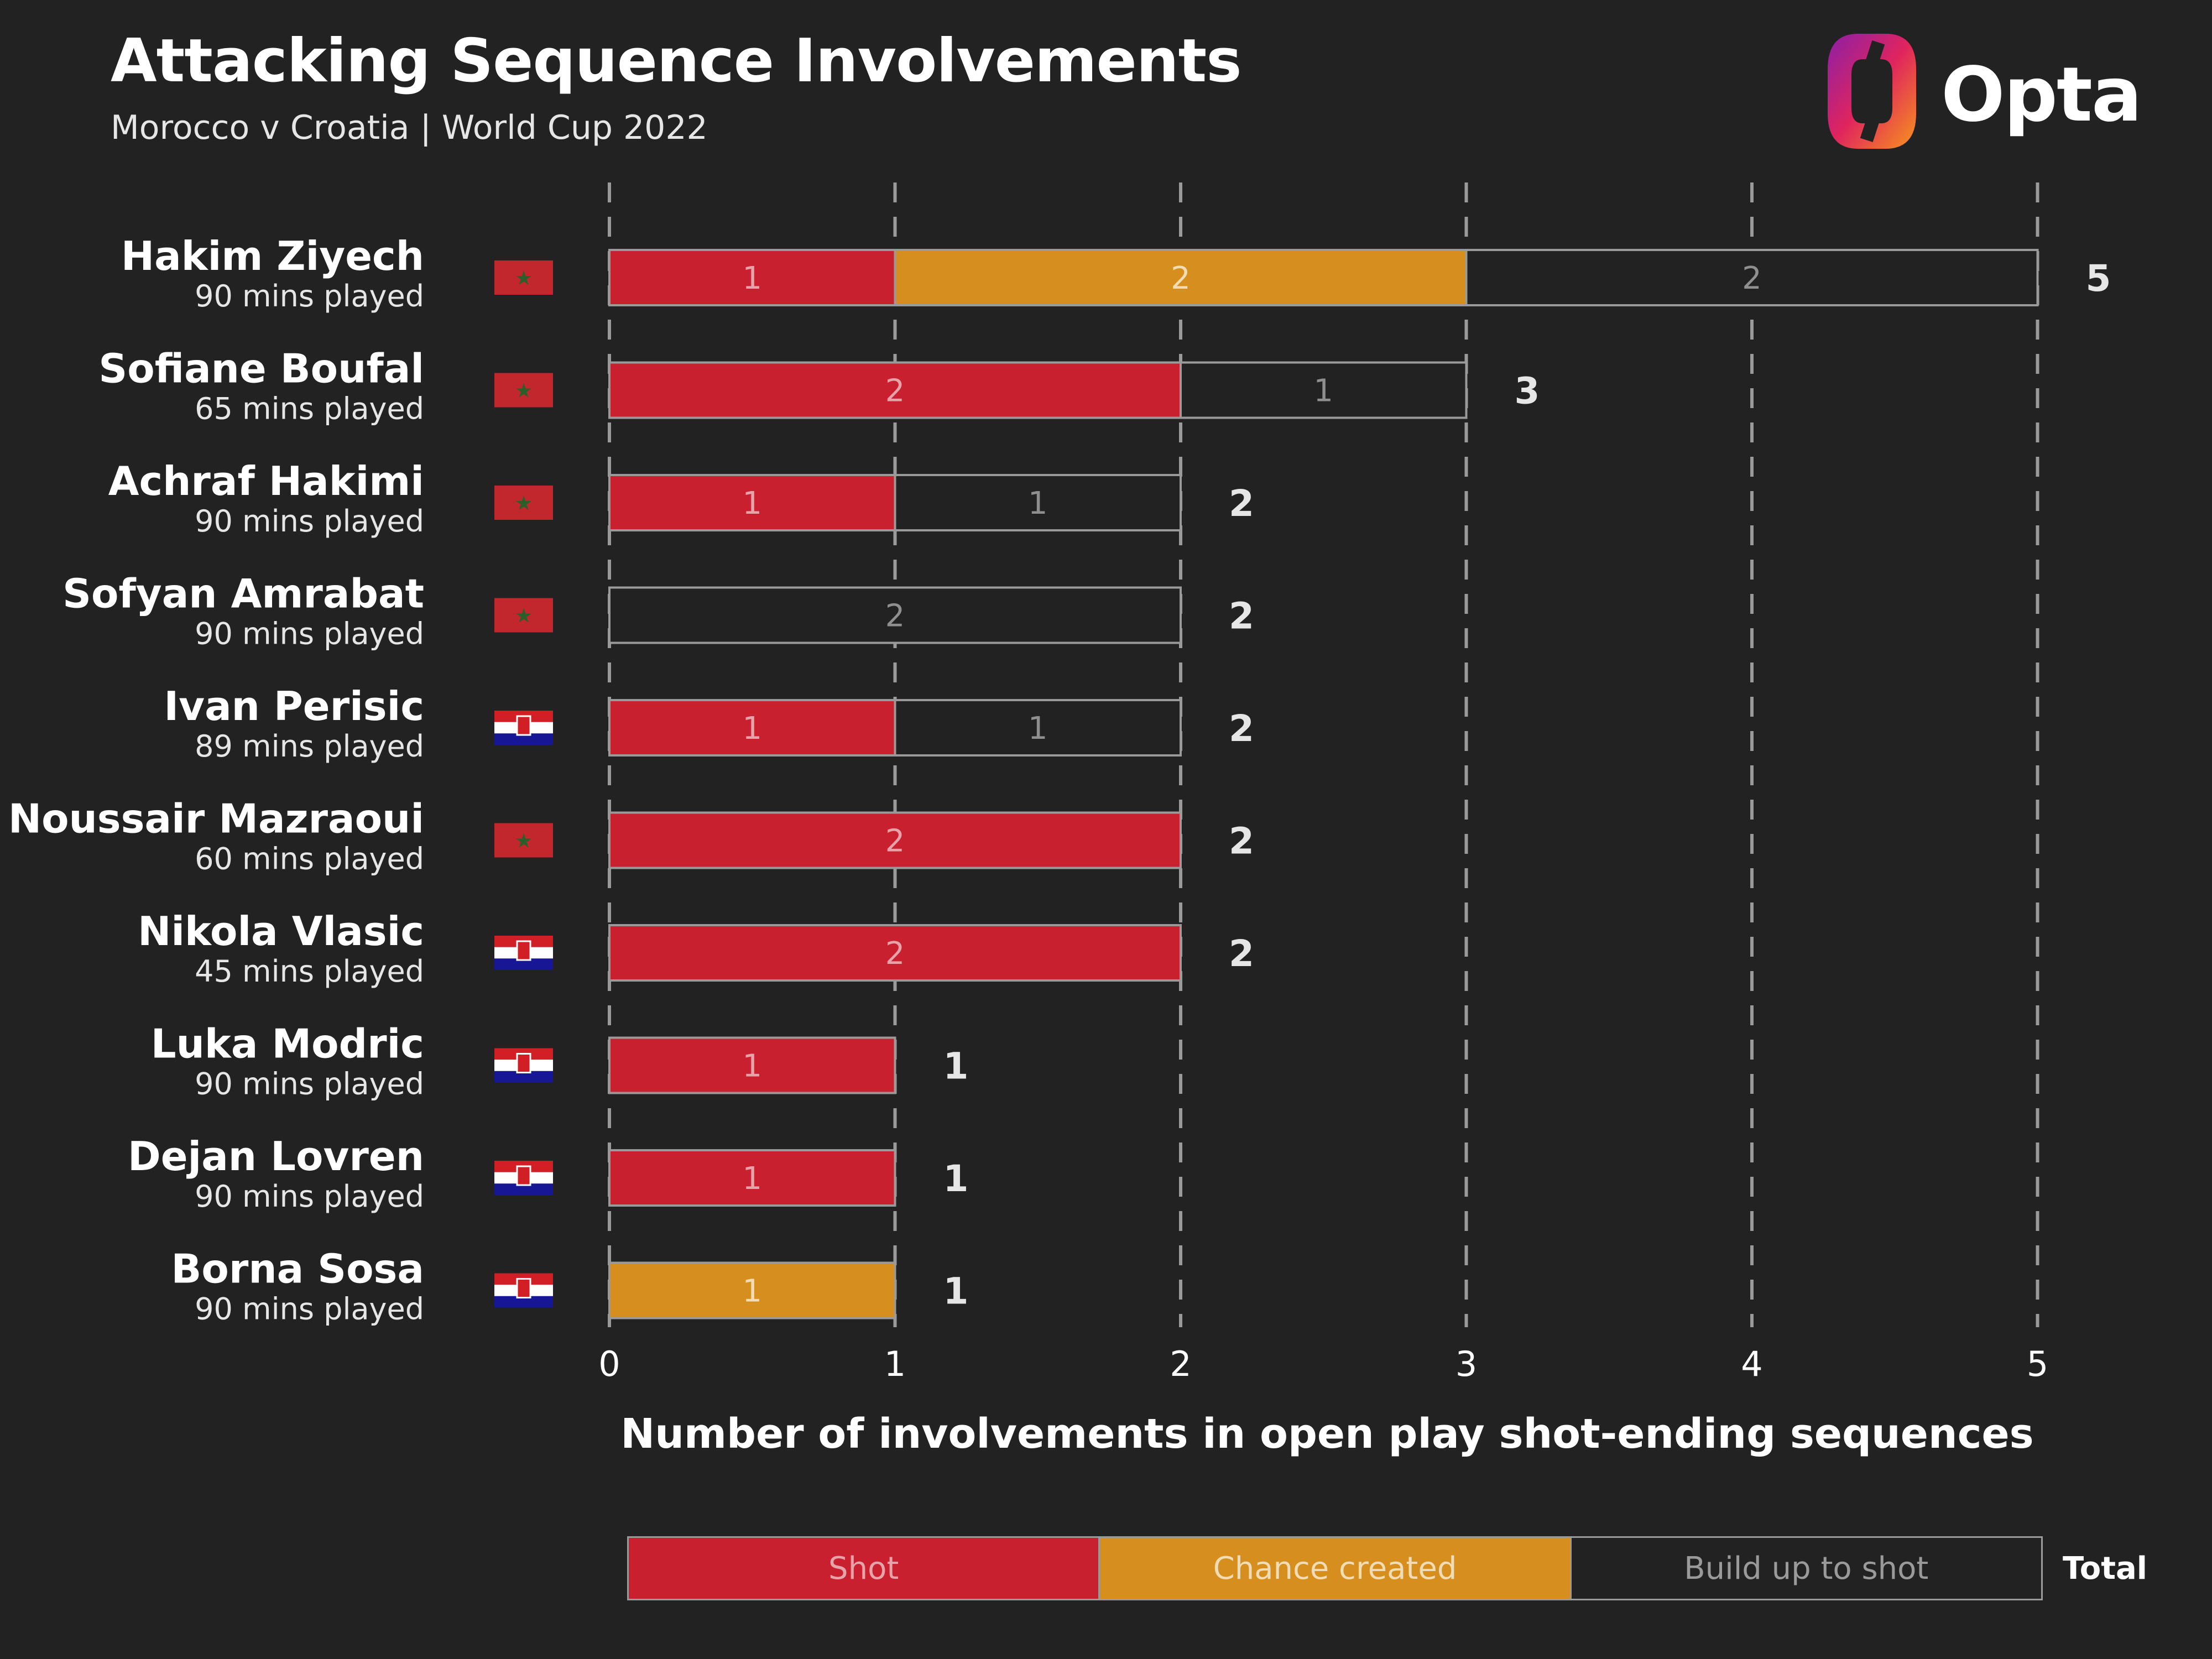 The image size is (2212, 1659). I want to click on legend-shot: Shot, so click(864, 1569).